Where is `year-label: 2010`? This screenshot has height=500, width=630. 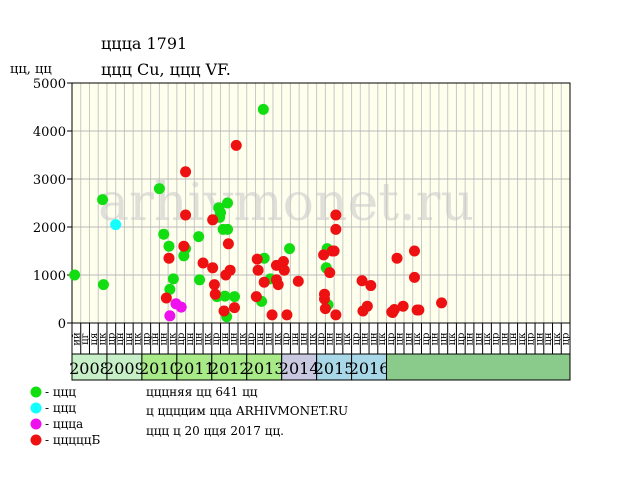 year-label: 2010 is located at coordinates (159, 368).